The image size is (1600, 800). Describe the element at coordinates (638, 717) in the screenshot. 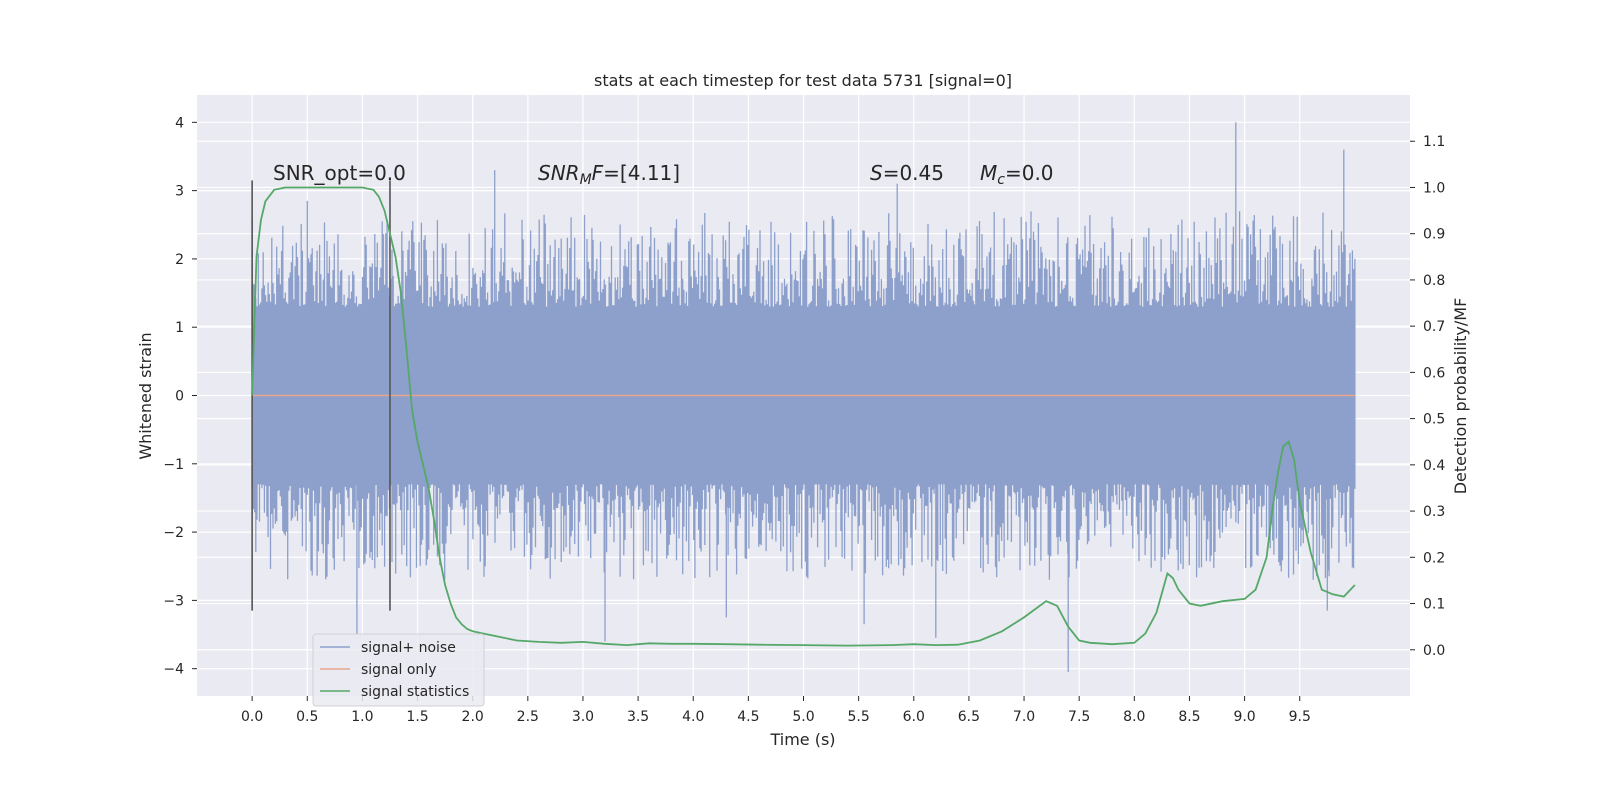

I see `x-tick-label: 3.5` at that location.